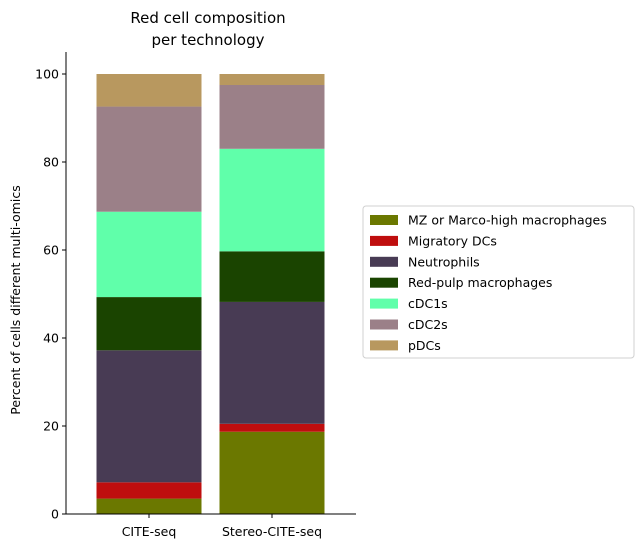 Image resolution: width=644 pixels, height=548 pixels. What do you see at coordinates (272, 200) in the screenshot?
I see `bar-stereo-cite-seq-cdc1s` at bounding box center [272, 200].